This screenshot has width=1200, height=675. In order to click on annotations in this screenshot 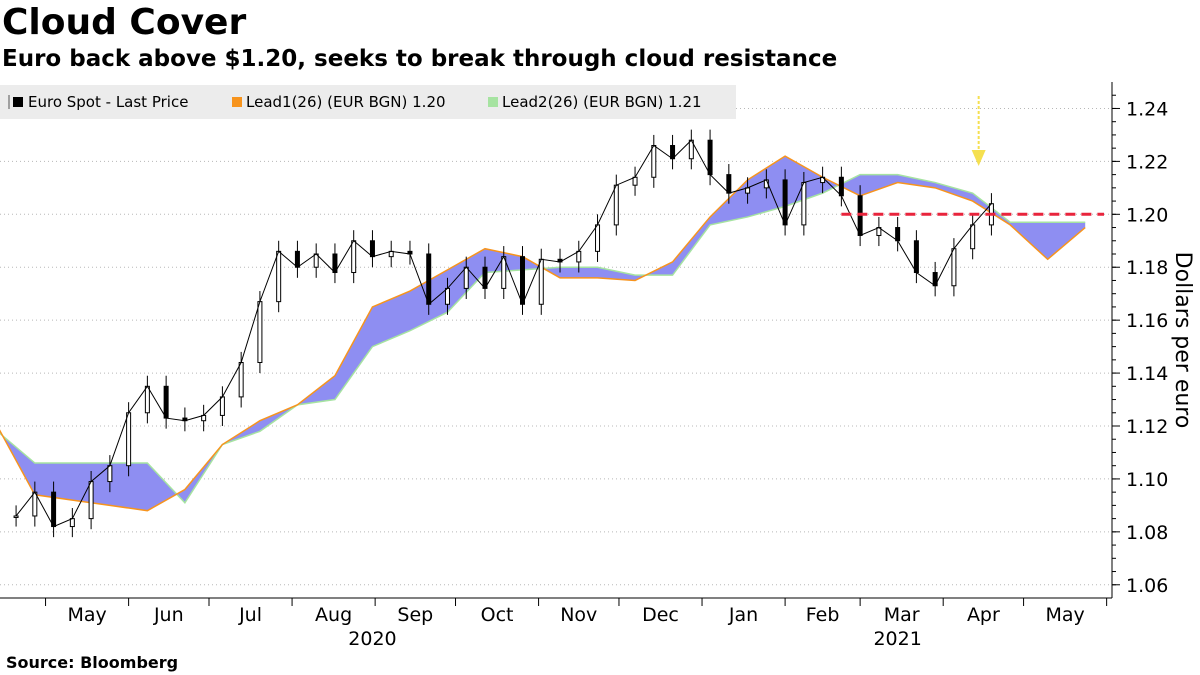, I will do `click(972, 156)`.